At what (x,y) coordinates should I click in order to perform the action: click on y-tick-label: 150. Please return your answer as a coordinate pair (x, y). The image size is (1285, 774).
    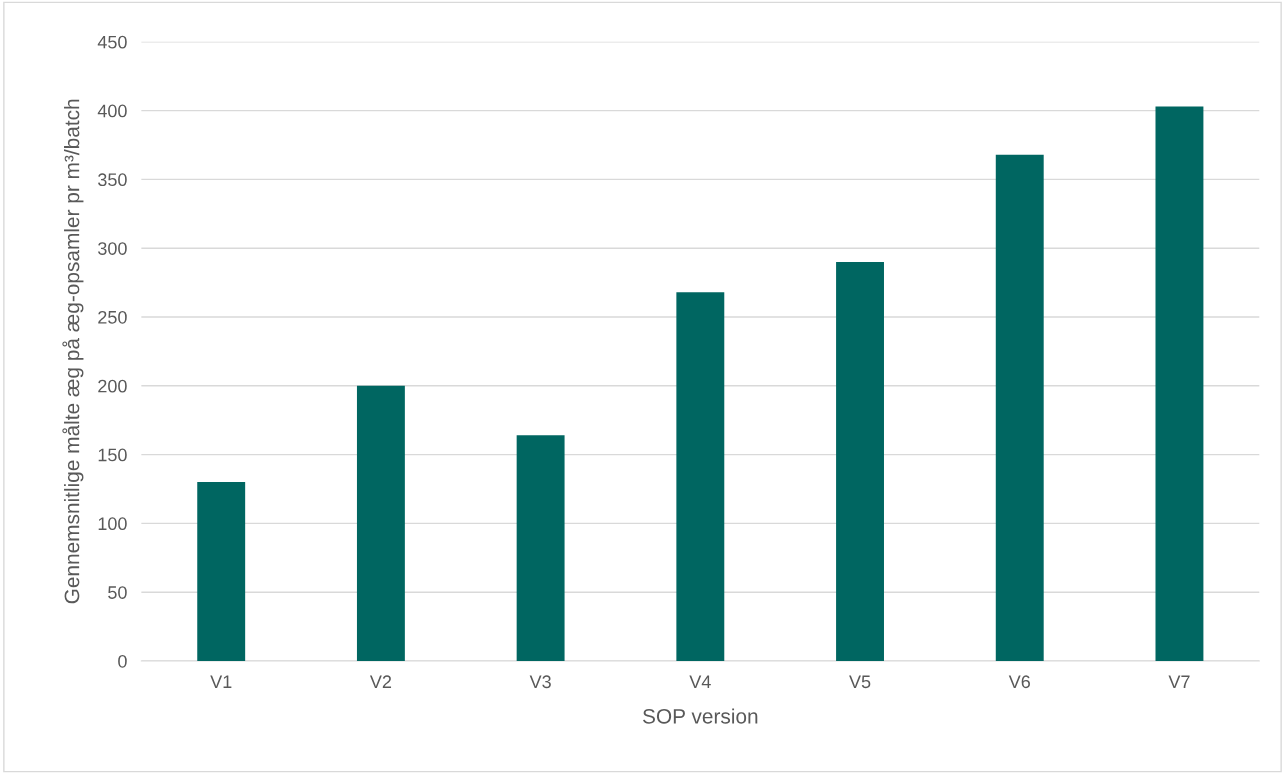
    Looking at the image, I should click on (112, 455).